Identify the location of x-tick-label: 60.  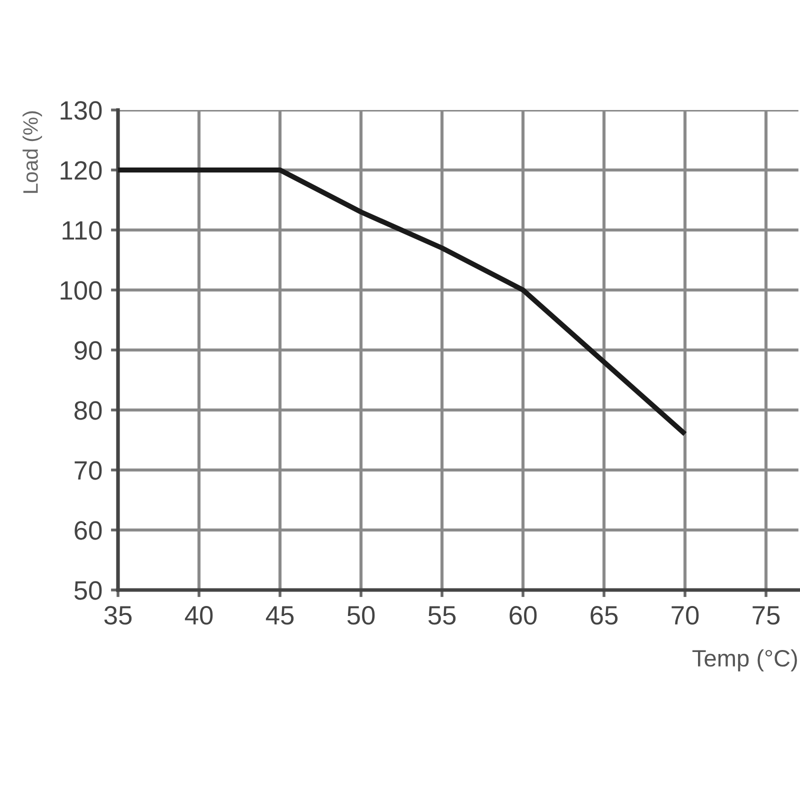
(523, 615).